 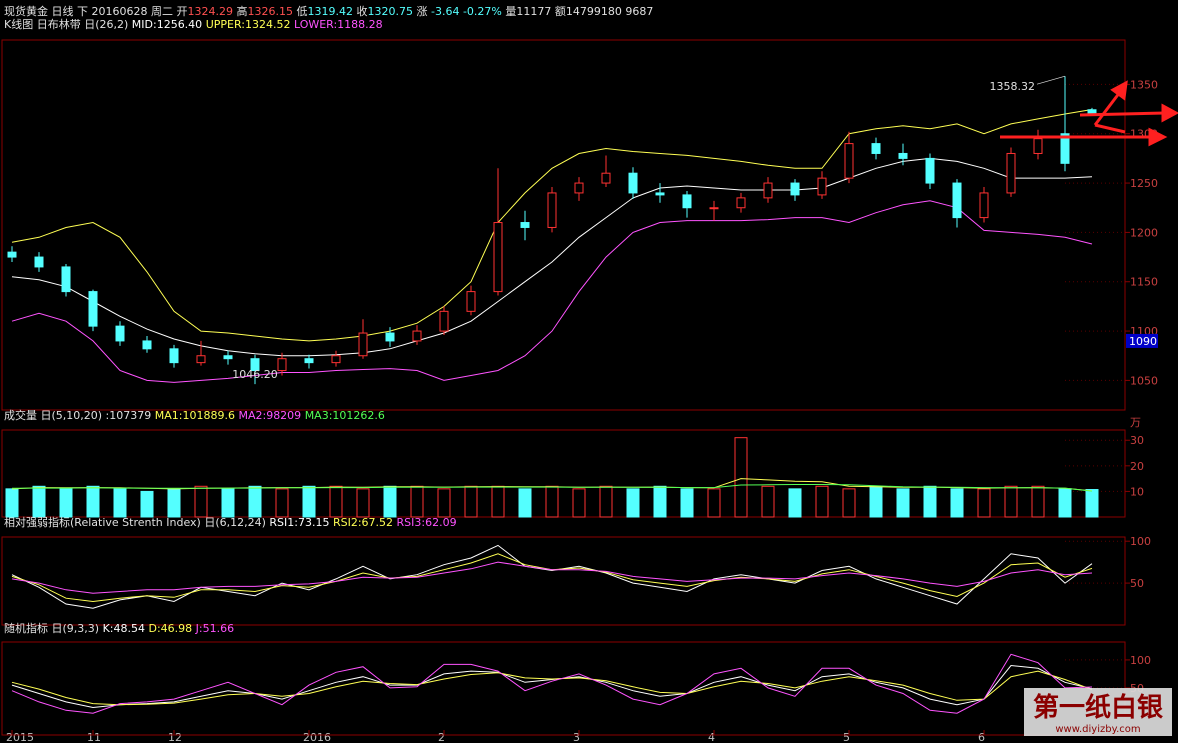 I want to click on x-tick-label: 12, so click(x=175, y=737).